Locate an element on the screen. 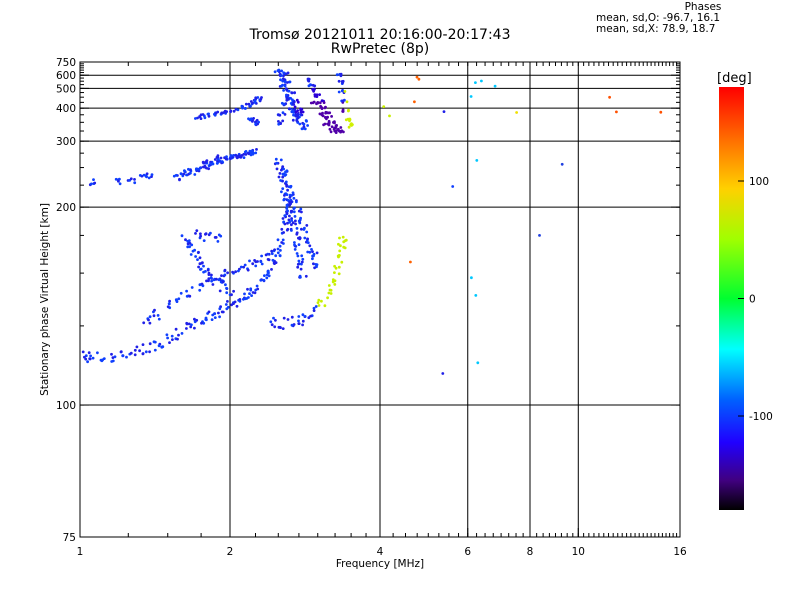 The width and height of the screenshot is (800, 600). x-axis-label: Frequency [MHz] is located at coordinates (380, 564).